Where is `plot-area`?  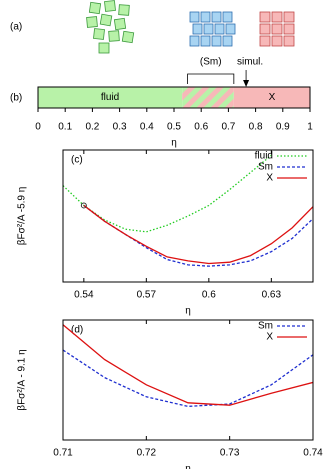
plot-area is located at coordinates (188, 366).